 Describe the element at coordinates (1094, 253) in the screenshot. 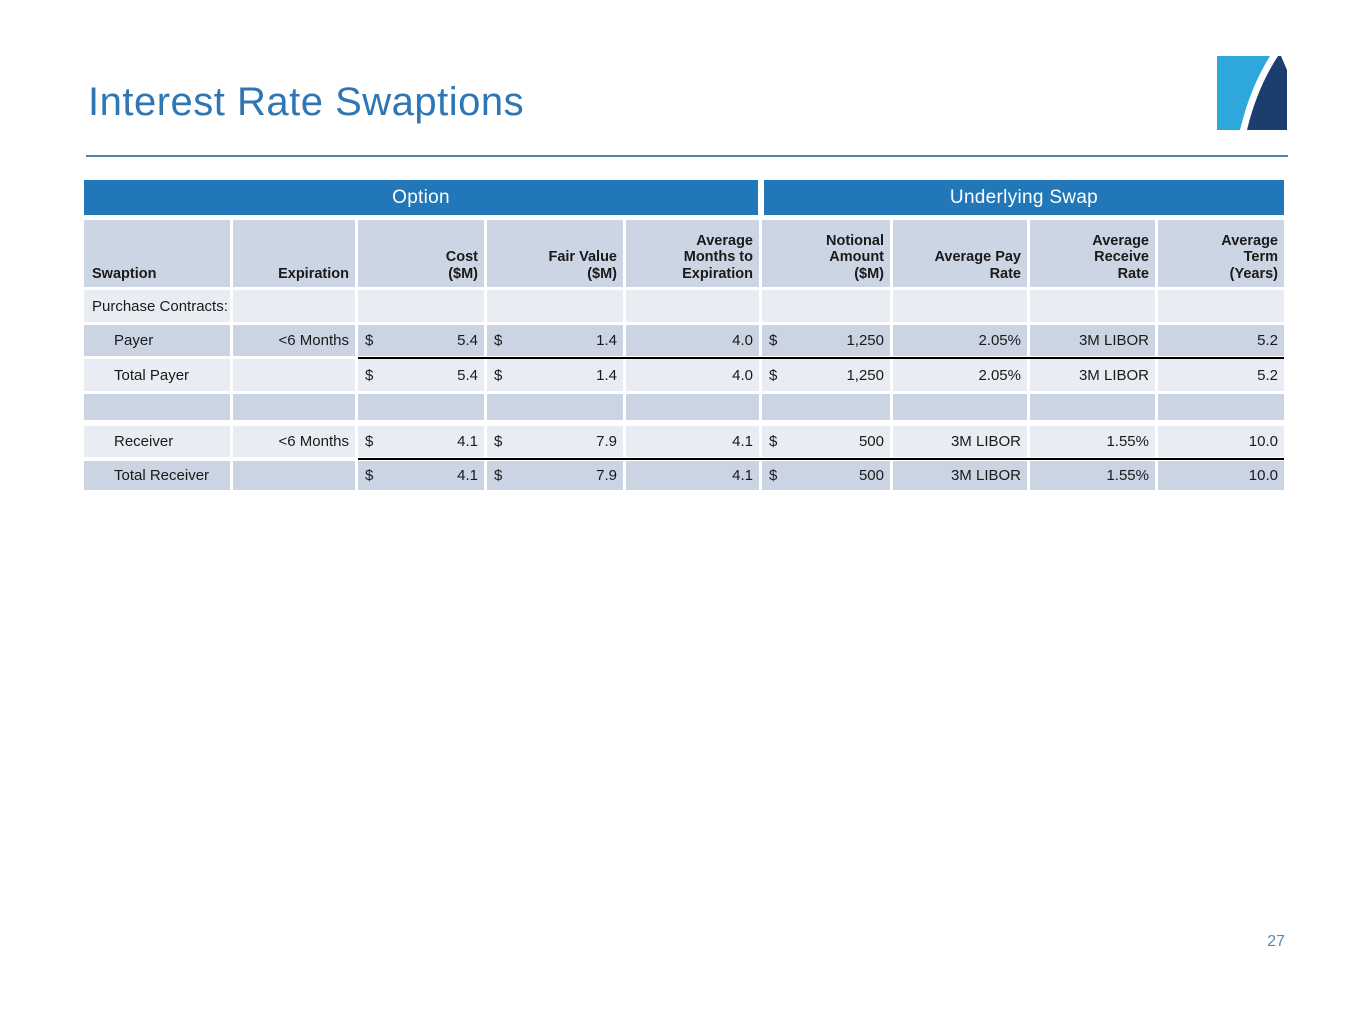

I see `column-header-average-receive-rate: Average Receive Rate` at that location.